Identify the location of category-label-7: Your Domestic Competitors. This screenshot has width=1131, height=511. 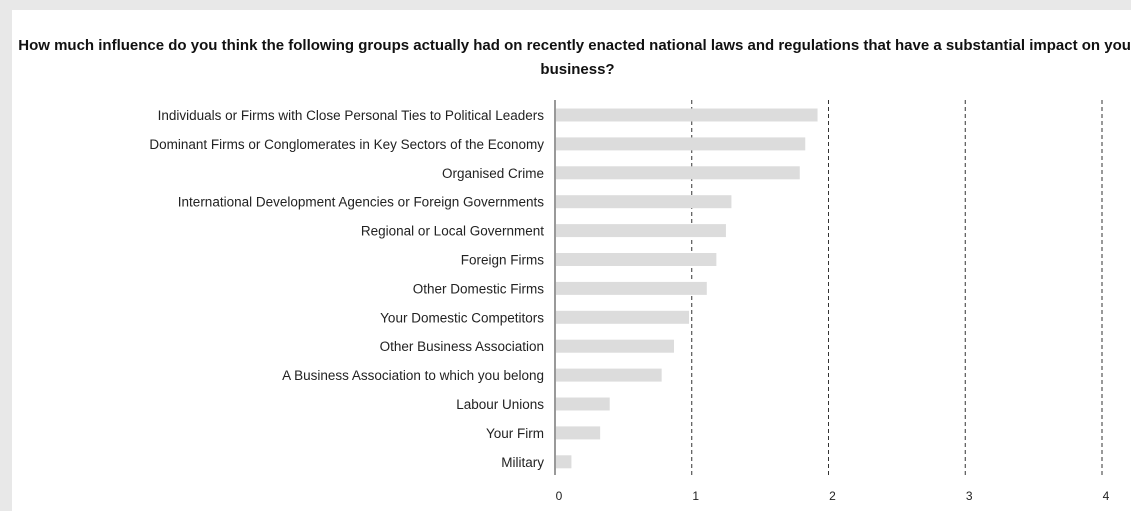
(462, 317).